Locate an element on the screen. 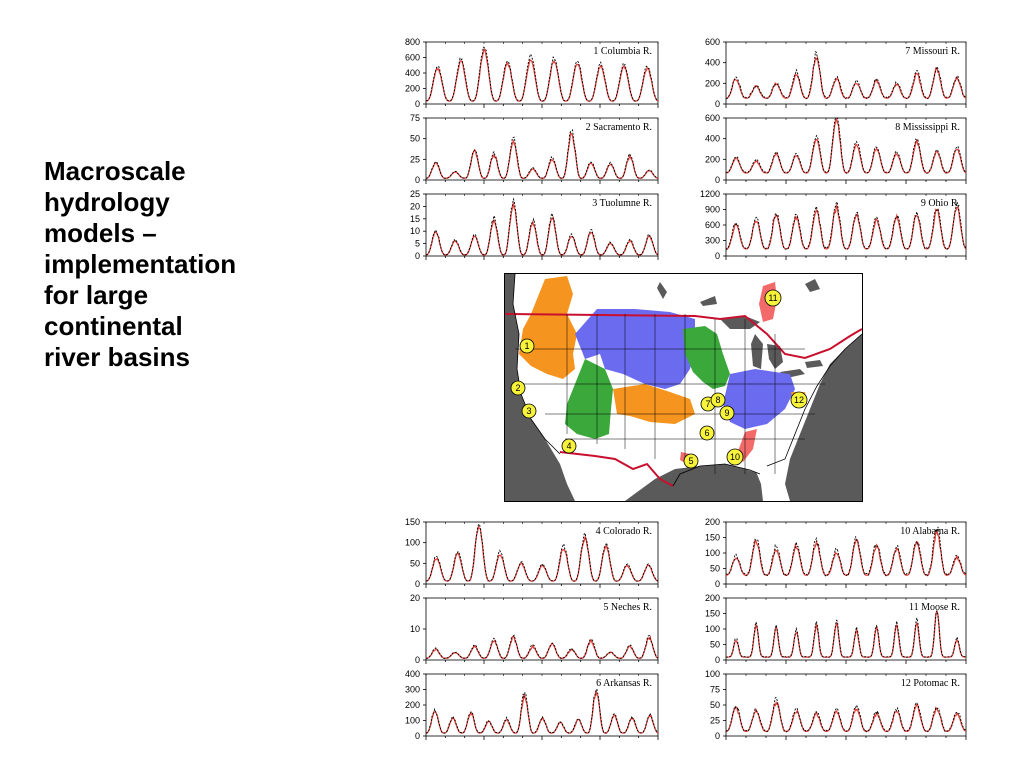 The image size is (1024, 768). pacific-ocean is located at coordinates (540, 387).